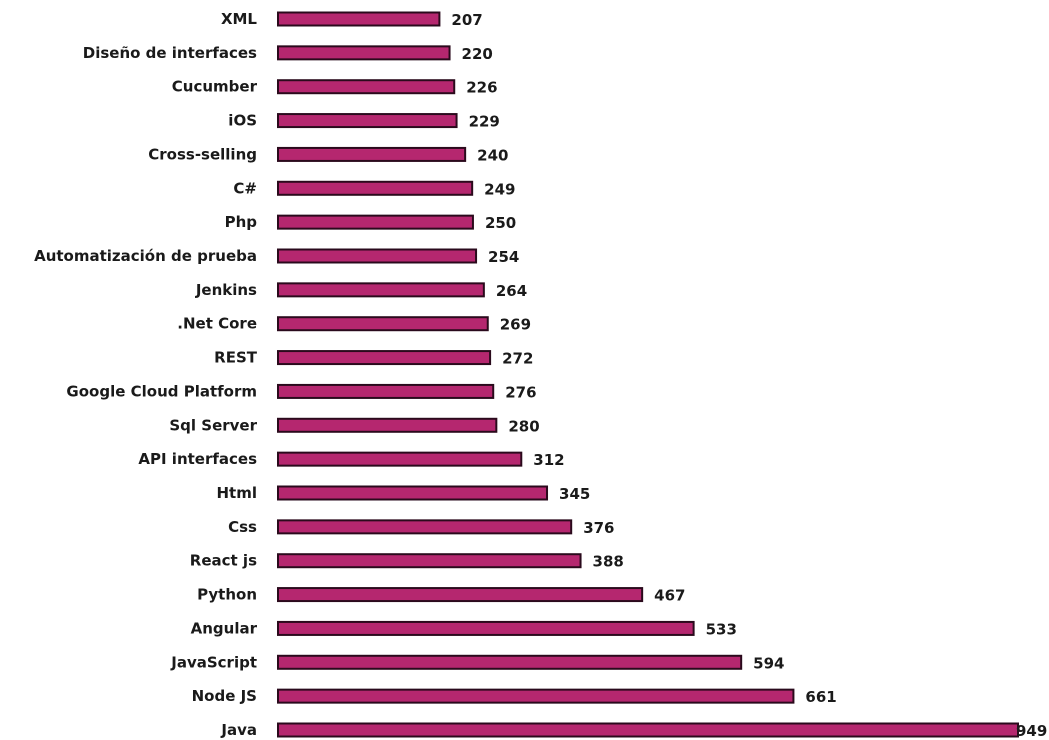 The height and width of the screenshot is (740, 1049). What do you see at coordinates (217, 324) in the screenshot?
I see `category-label: .Net Core` at bounding box center [217, 324].